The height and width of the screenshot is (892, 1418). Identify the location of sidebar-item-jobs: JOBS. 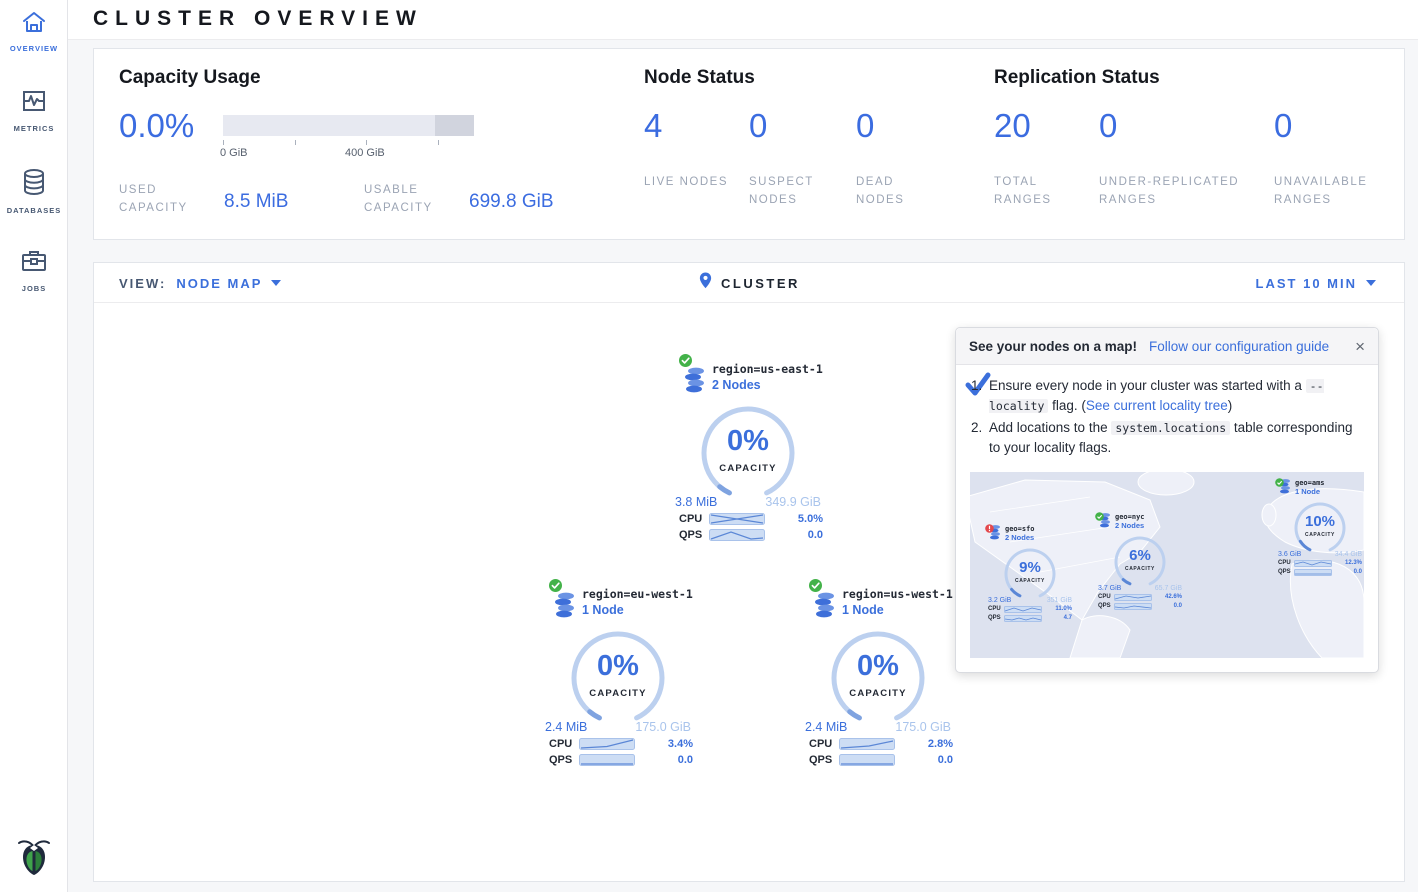
(34, 270).